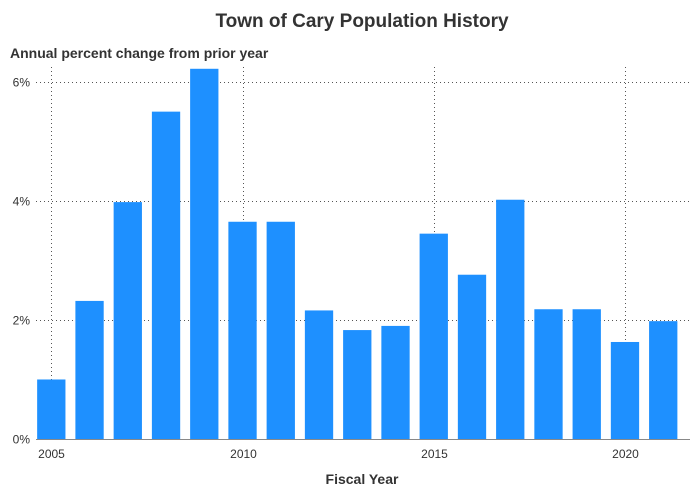 Image resolution: width=700 pixels, height=500 pixels. I want to click on x-tick-label: 2015, so click(434, 454).